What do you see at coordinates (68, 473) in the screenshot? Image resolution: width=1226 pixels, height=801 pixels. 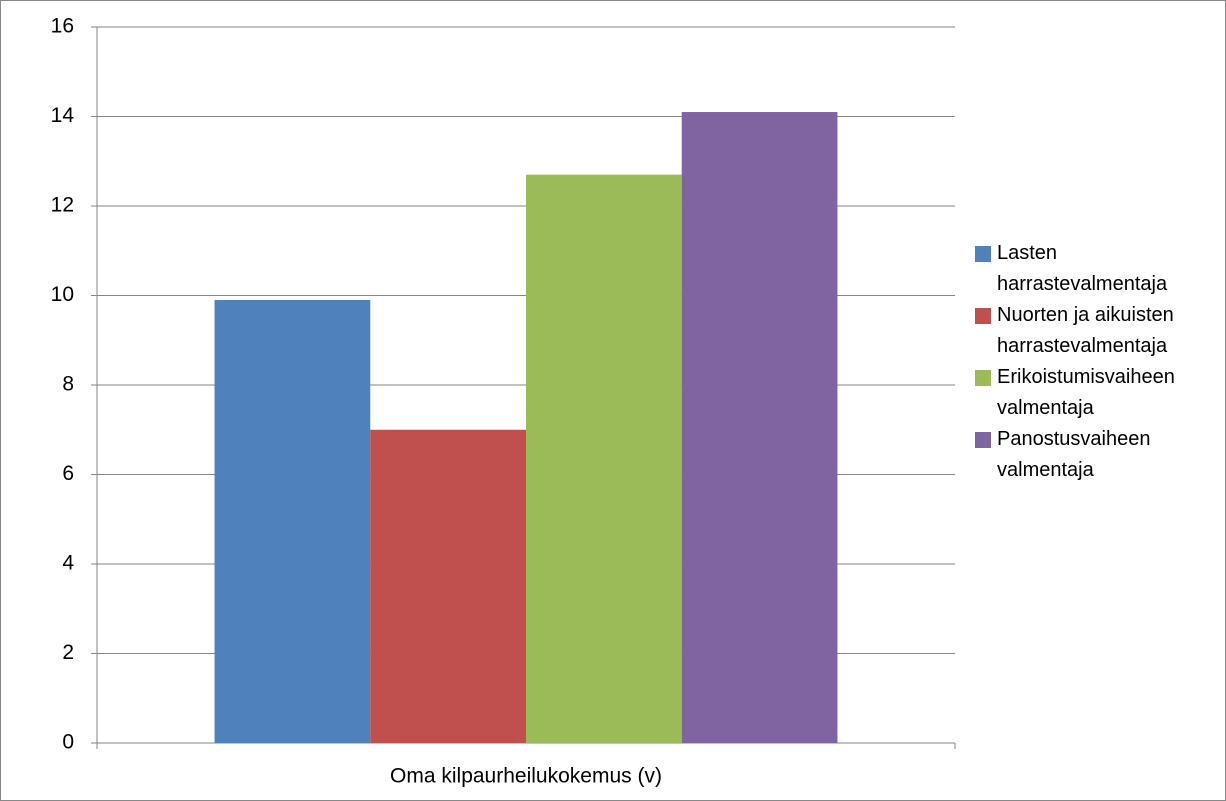 I see `y-tick-label: 6` at bounding box center [68, 473].